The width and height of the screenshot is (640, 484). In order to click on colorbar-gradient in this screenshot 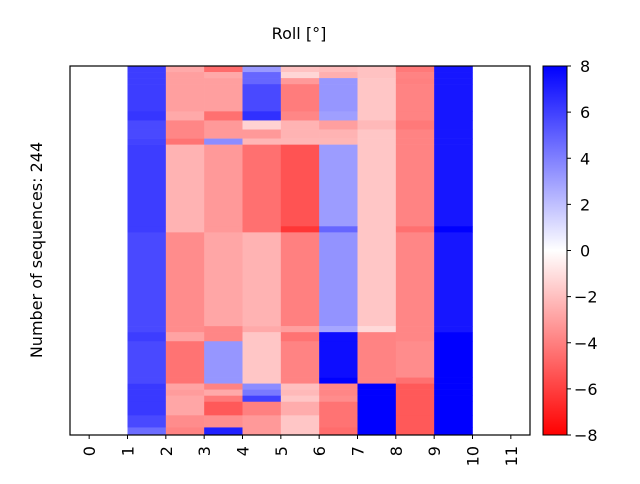, I will do `click(555, 250)`.